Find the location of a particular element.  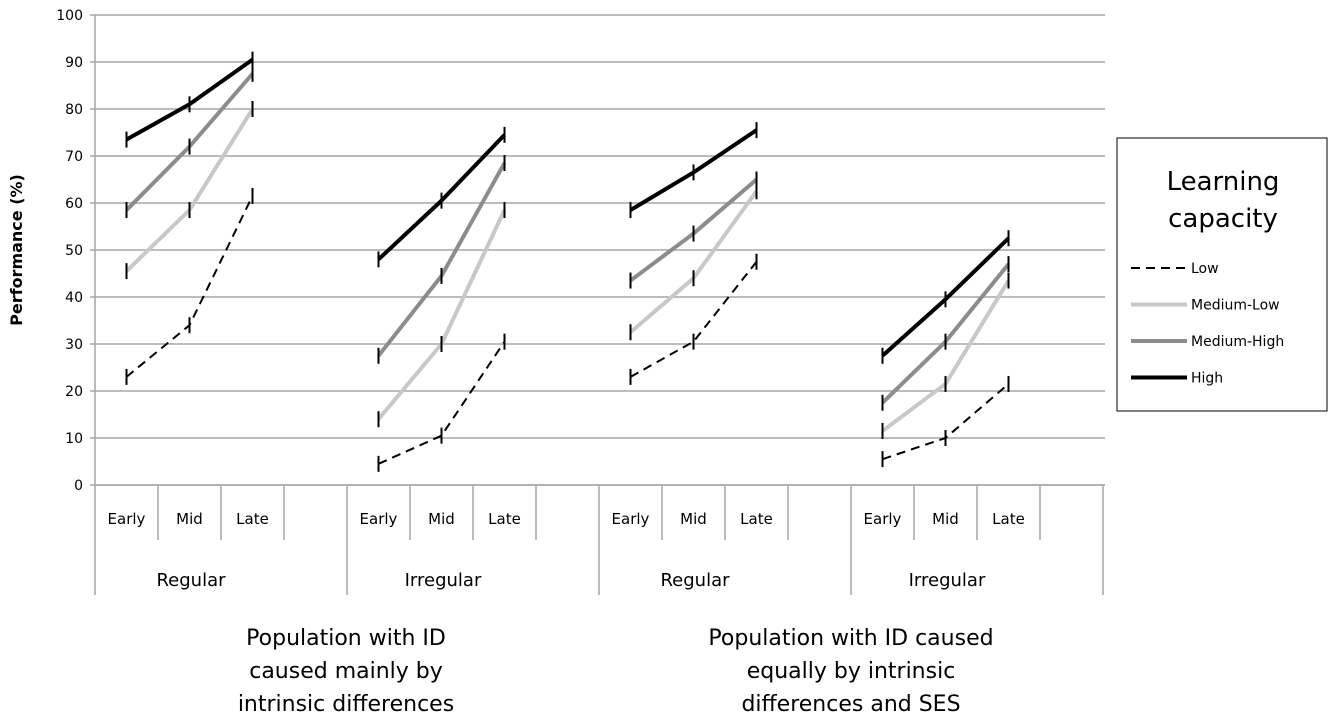

series-line-medium-low is located at coordinates (694, 262).